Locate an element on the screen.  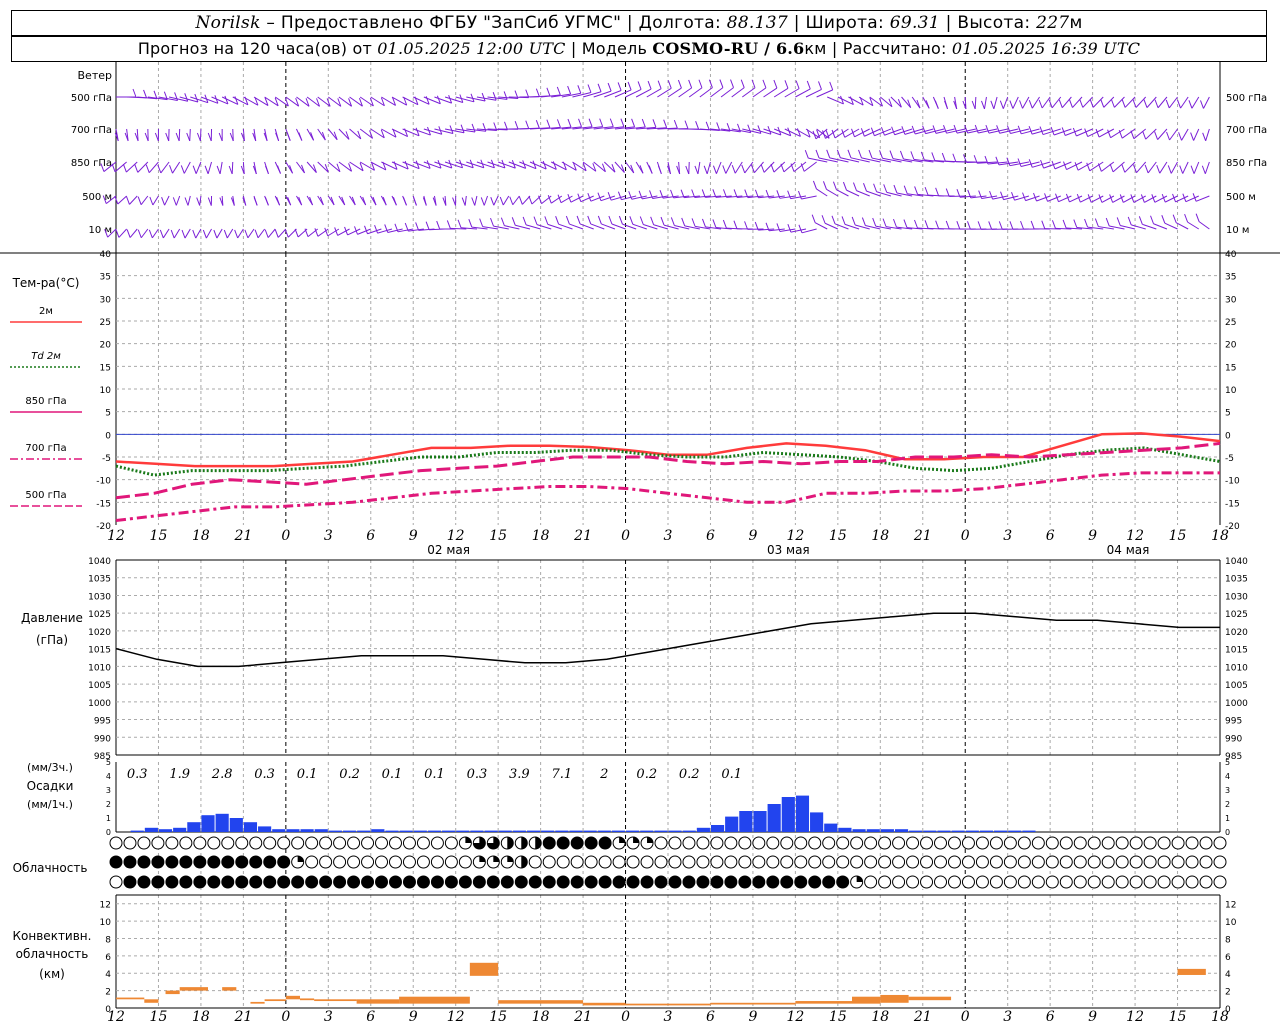
wind-level-label-right: 10 м is located at coordinates (1237, 230).